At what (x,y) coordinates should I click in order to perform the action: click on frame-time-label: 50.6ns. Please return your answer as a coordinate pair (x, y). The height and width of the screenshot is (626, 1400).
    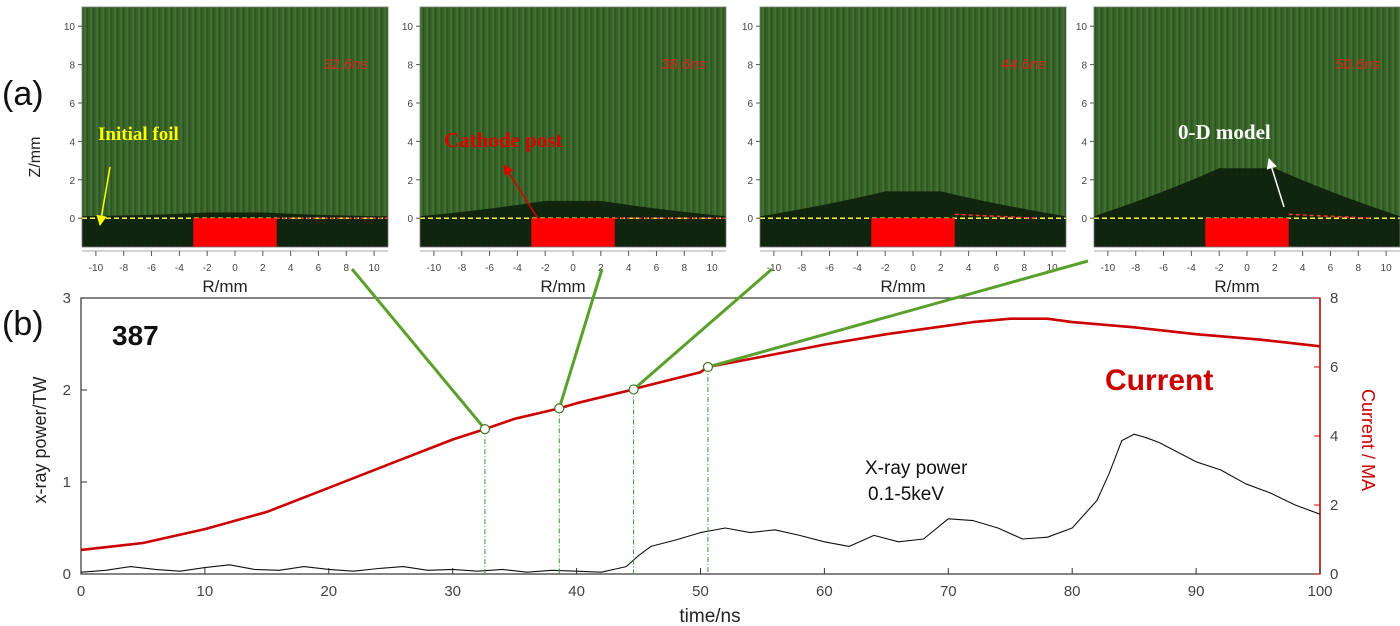
    Looking at the image, I should click on (1358, 64).